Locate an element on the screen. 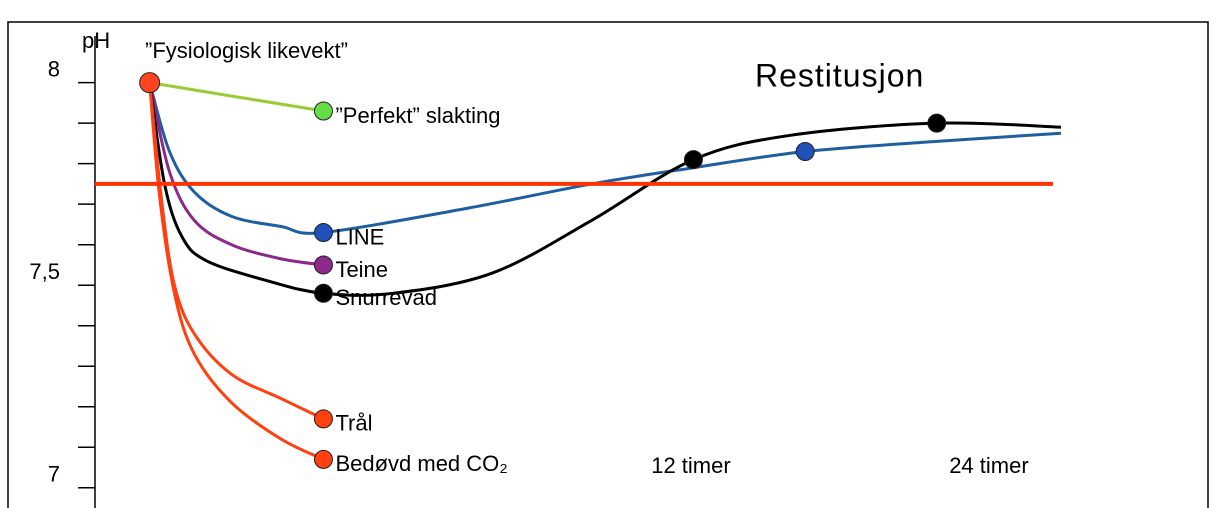 The height and width of the screenshot is (508, 1217). y-axis-label: pH is located at coordinates (96, 40).